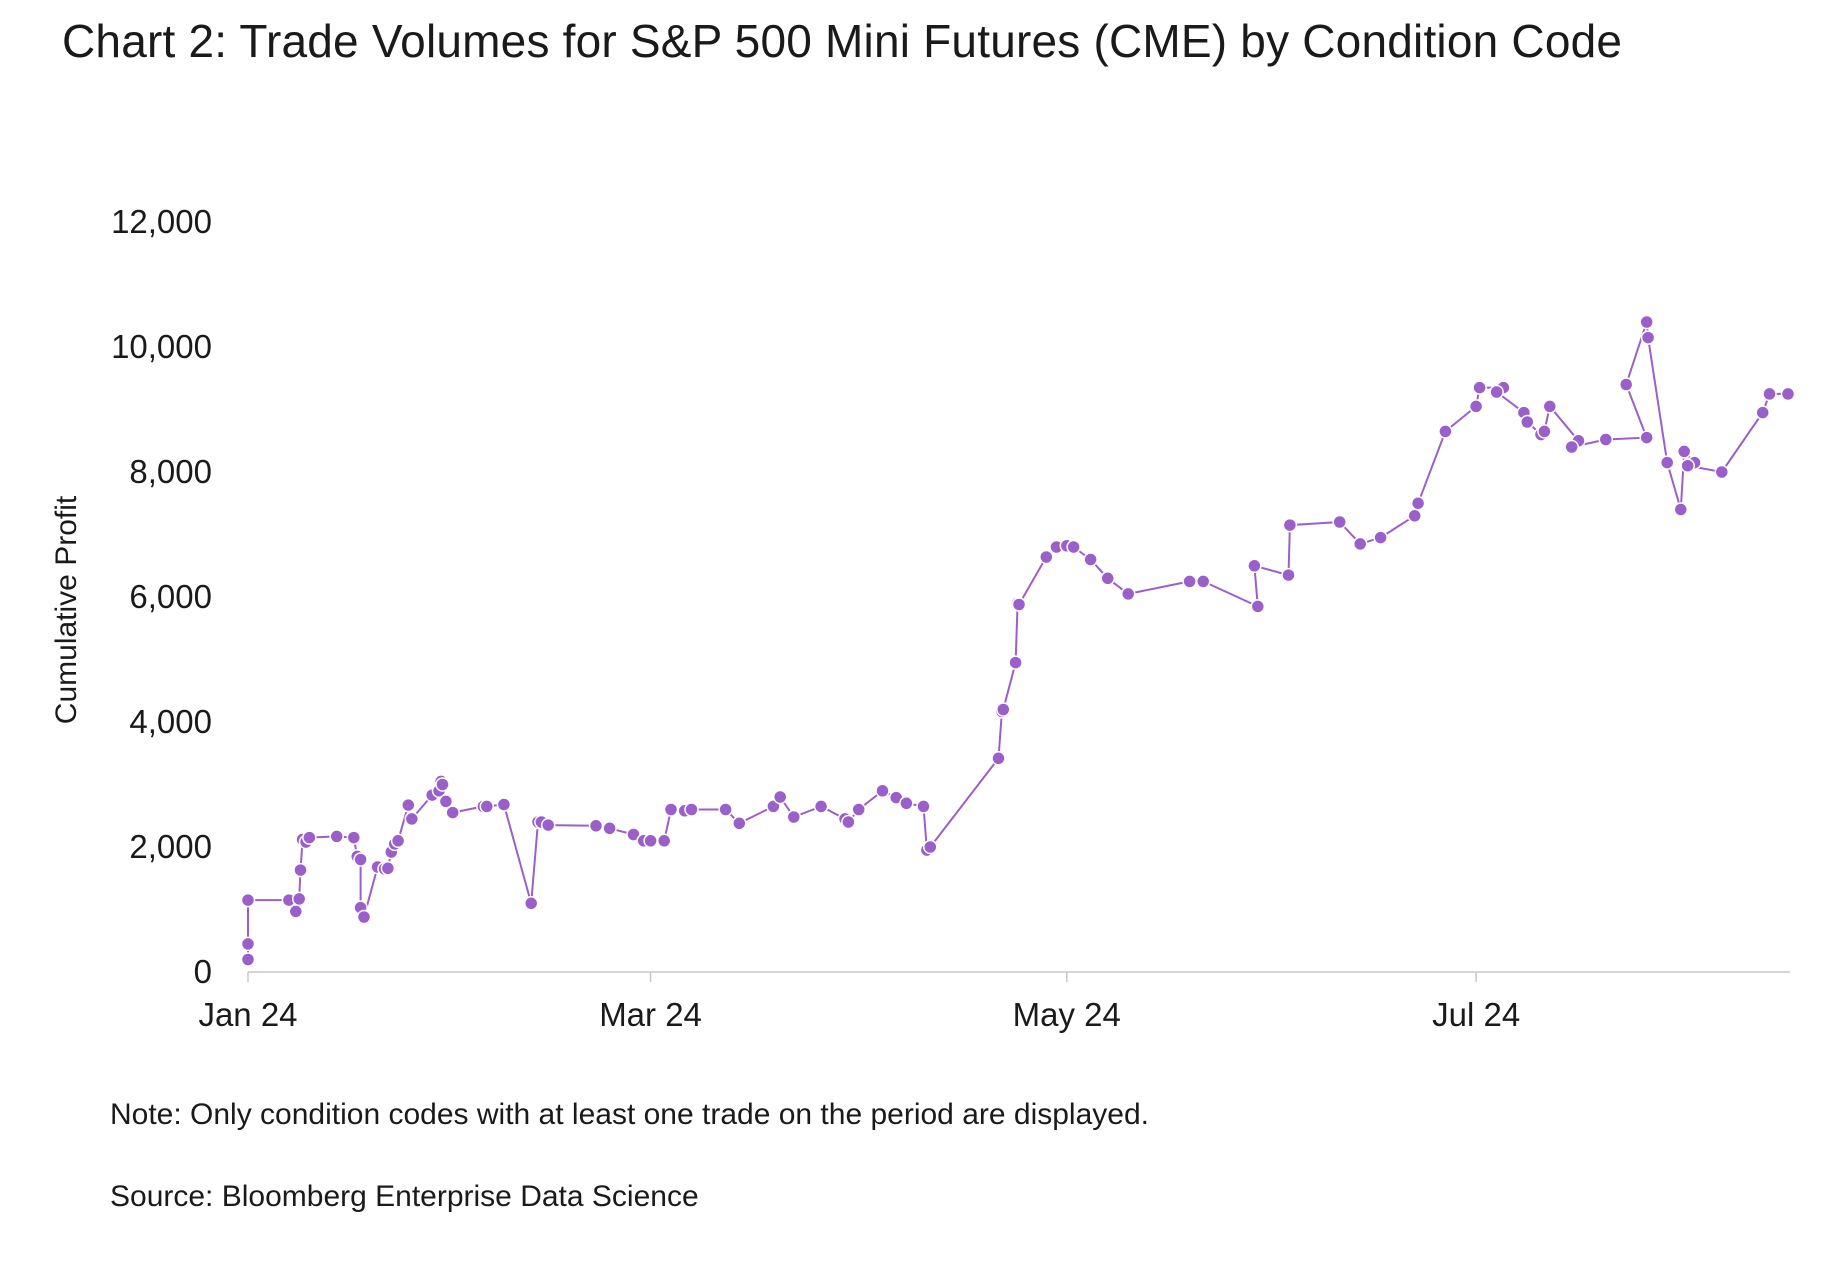  What do you see at coordinates (161, 221) in the screenshot?
I see `y-tick-label: 12,000` at bounding box center [161, 221].